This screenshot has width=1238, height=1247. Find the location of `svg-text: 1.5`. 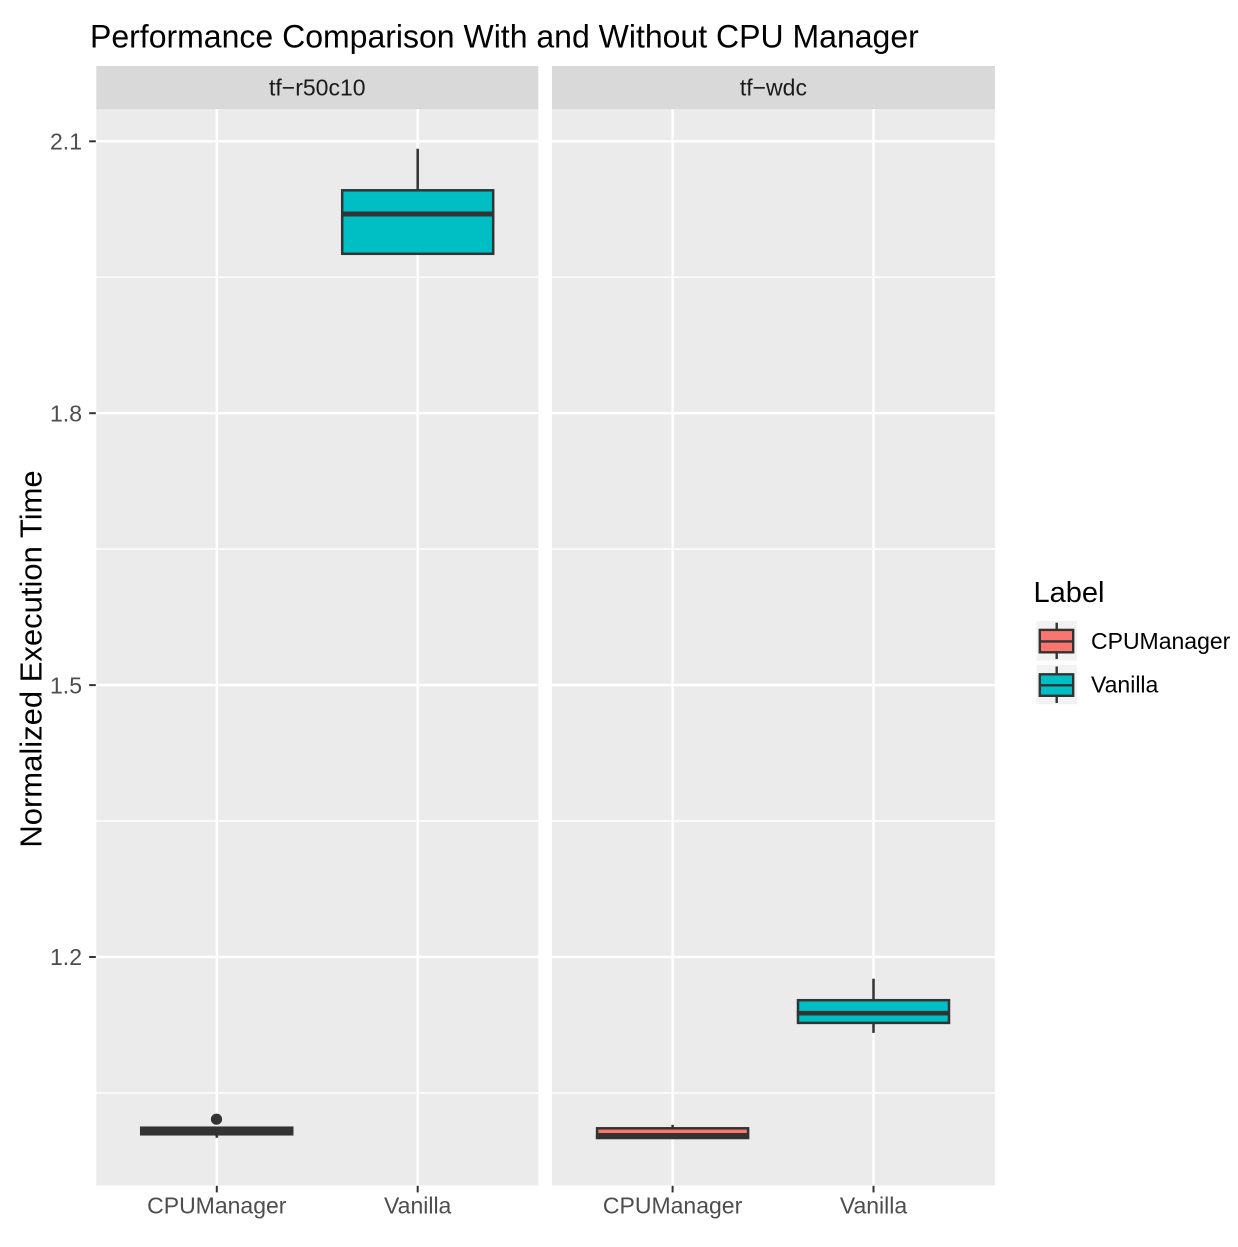

svg-text: 1.5 is located at coordinates (66, 685).